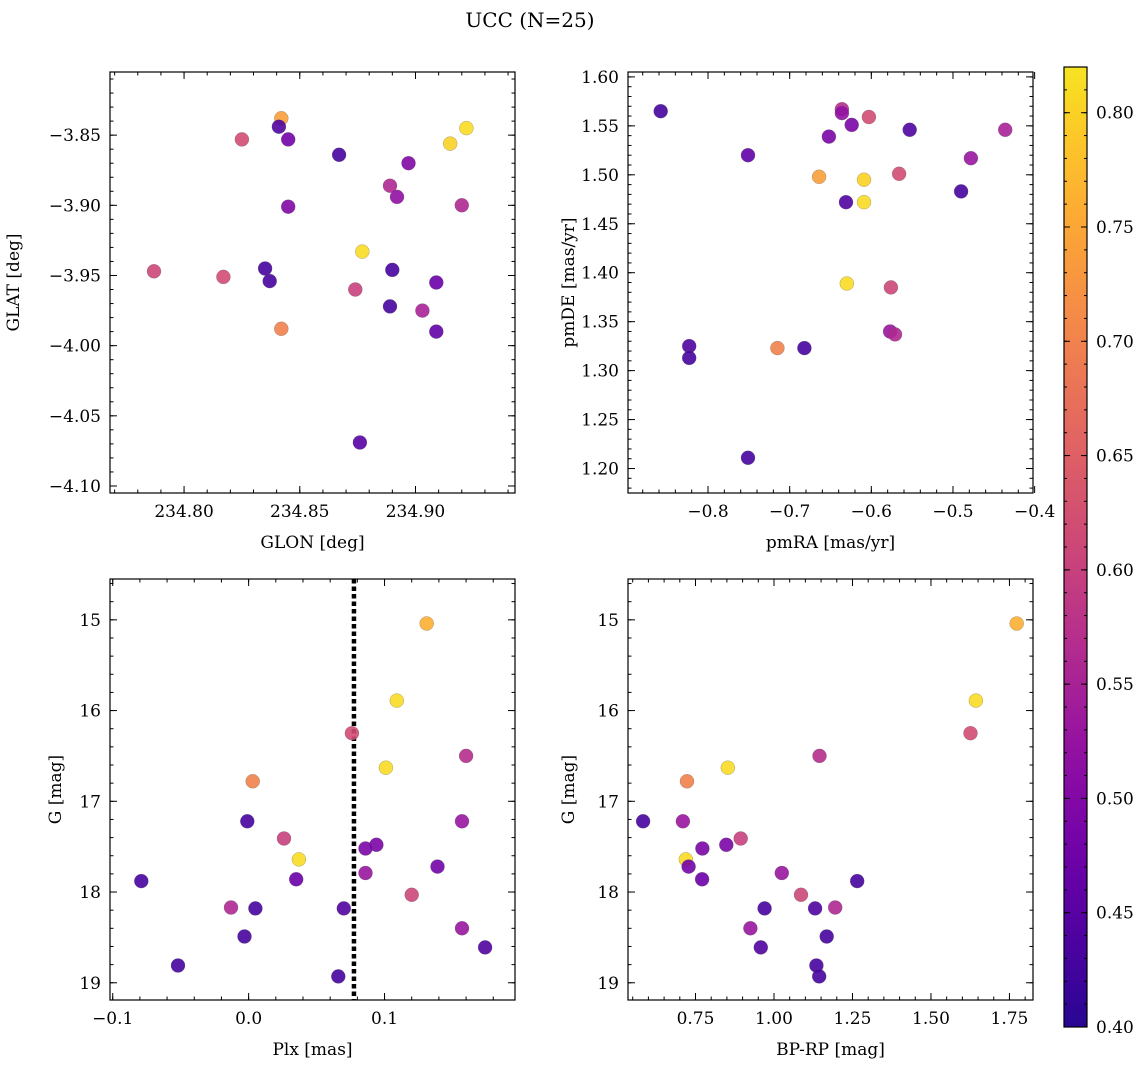  What do you see at coordinates (90, 621) in the screenshot?
I see `y-tick-label: 15` at bounding box center [90, 621].